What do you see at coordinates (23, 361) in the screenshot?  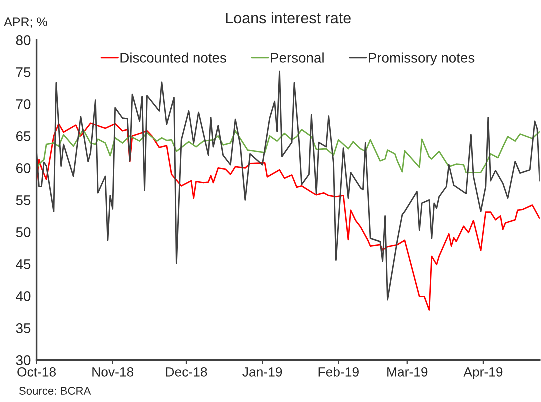 I see `y-tick-label: 30` at bounding box center [23, 361].